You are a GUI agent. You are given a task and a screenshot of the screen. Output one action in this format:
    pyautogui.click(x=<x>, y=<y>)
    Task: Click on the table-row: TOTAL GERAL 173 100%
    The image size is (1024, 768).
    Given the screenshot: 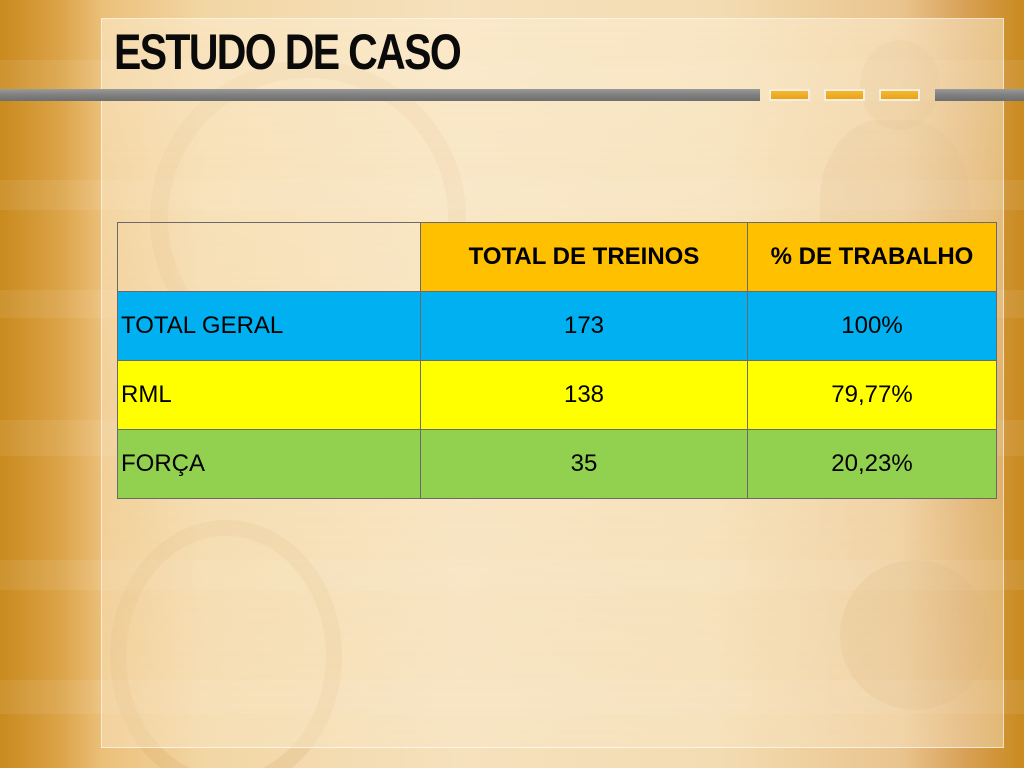 What is the action you would take?
    pyautogui.click(x=557, y=326)
    